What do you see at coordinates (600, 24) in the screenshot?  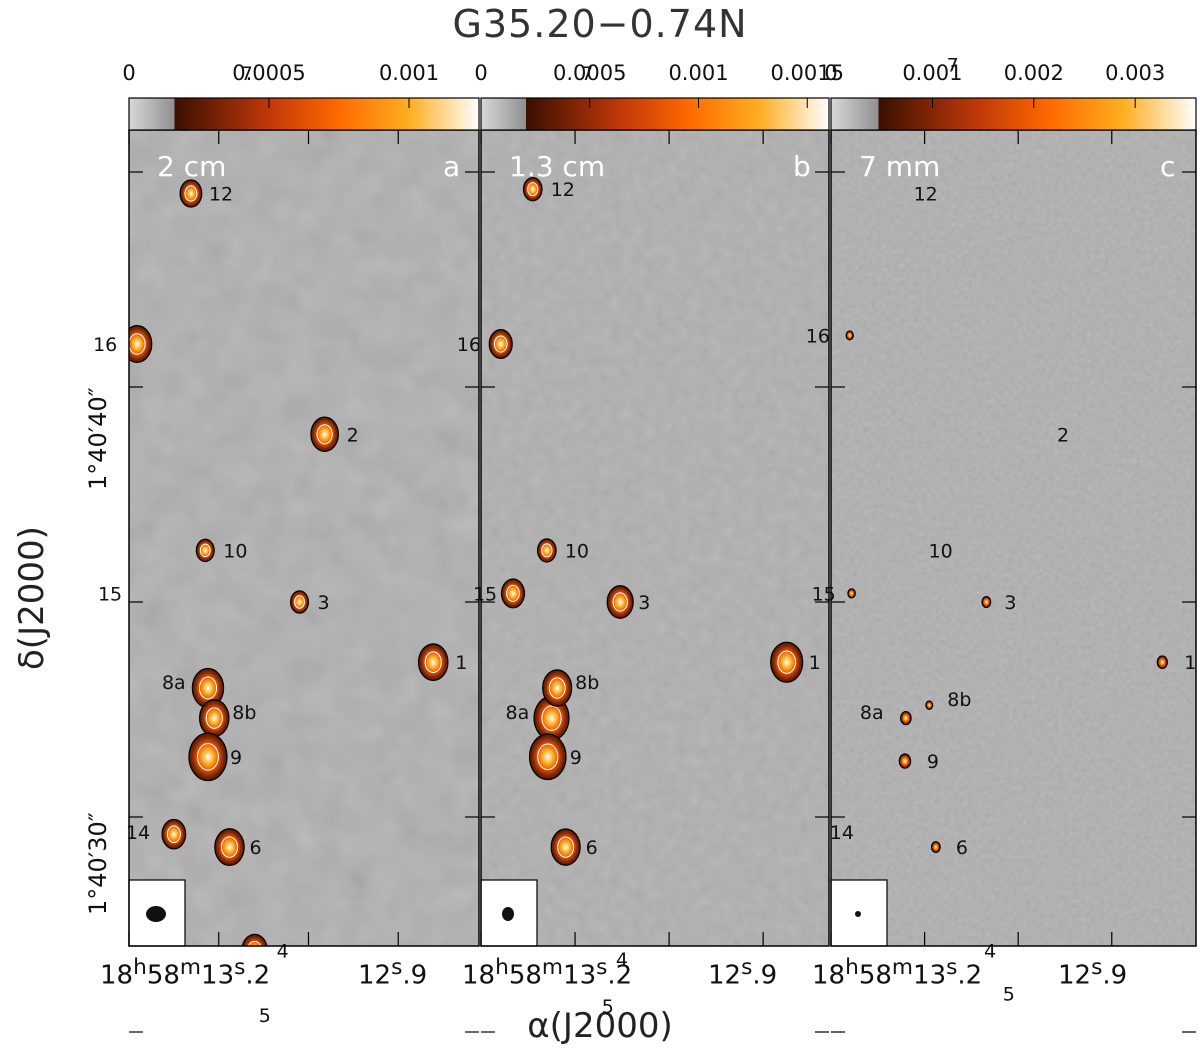 I see `figure-title: G35.20−0.74N` at bounding box center [600, 24].